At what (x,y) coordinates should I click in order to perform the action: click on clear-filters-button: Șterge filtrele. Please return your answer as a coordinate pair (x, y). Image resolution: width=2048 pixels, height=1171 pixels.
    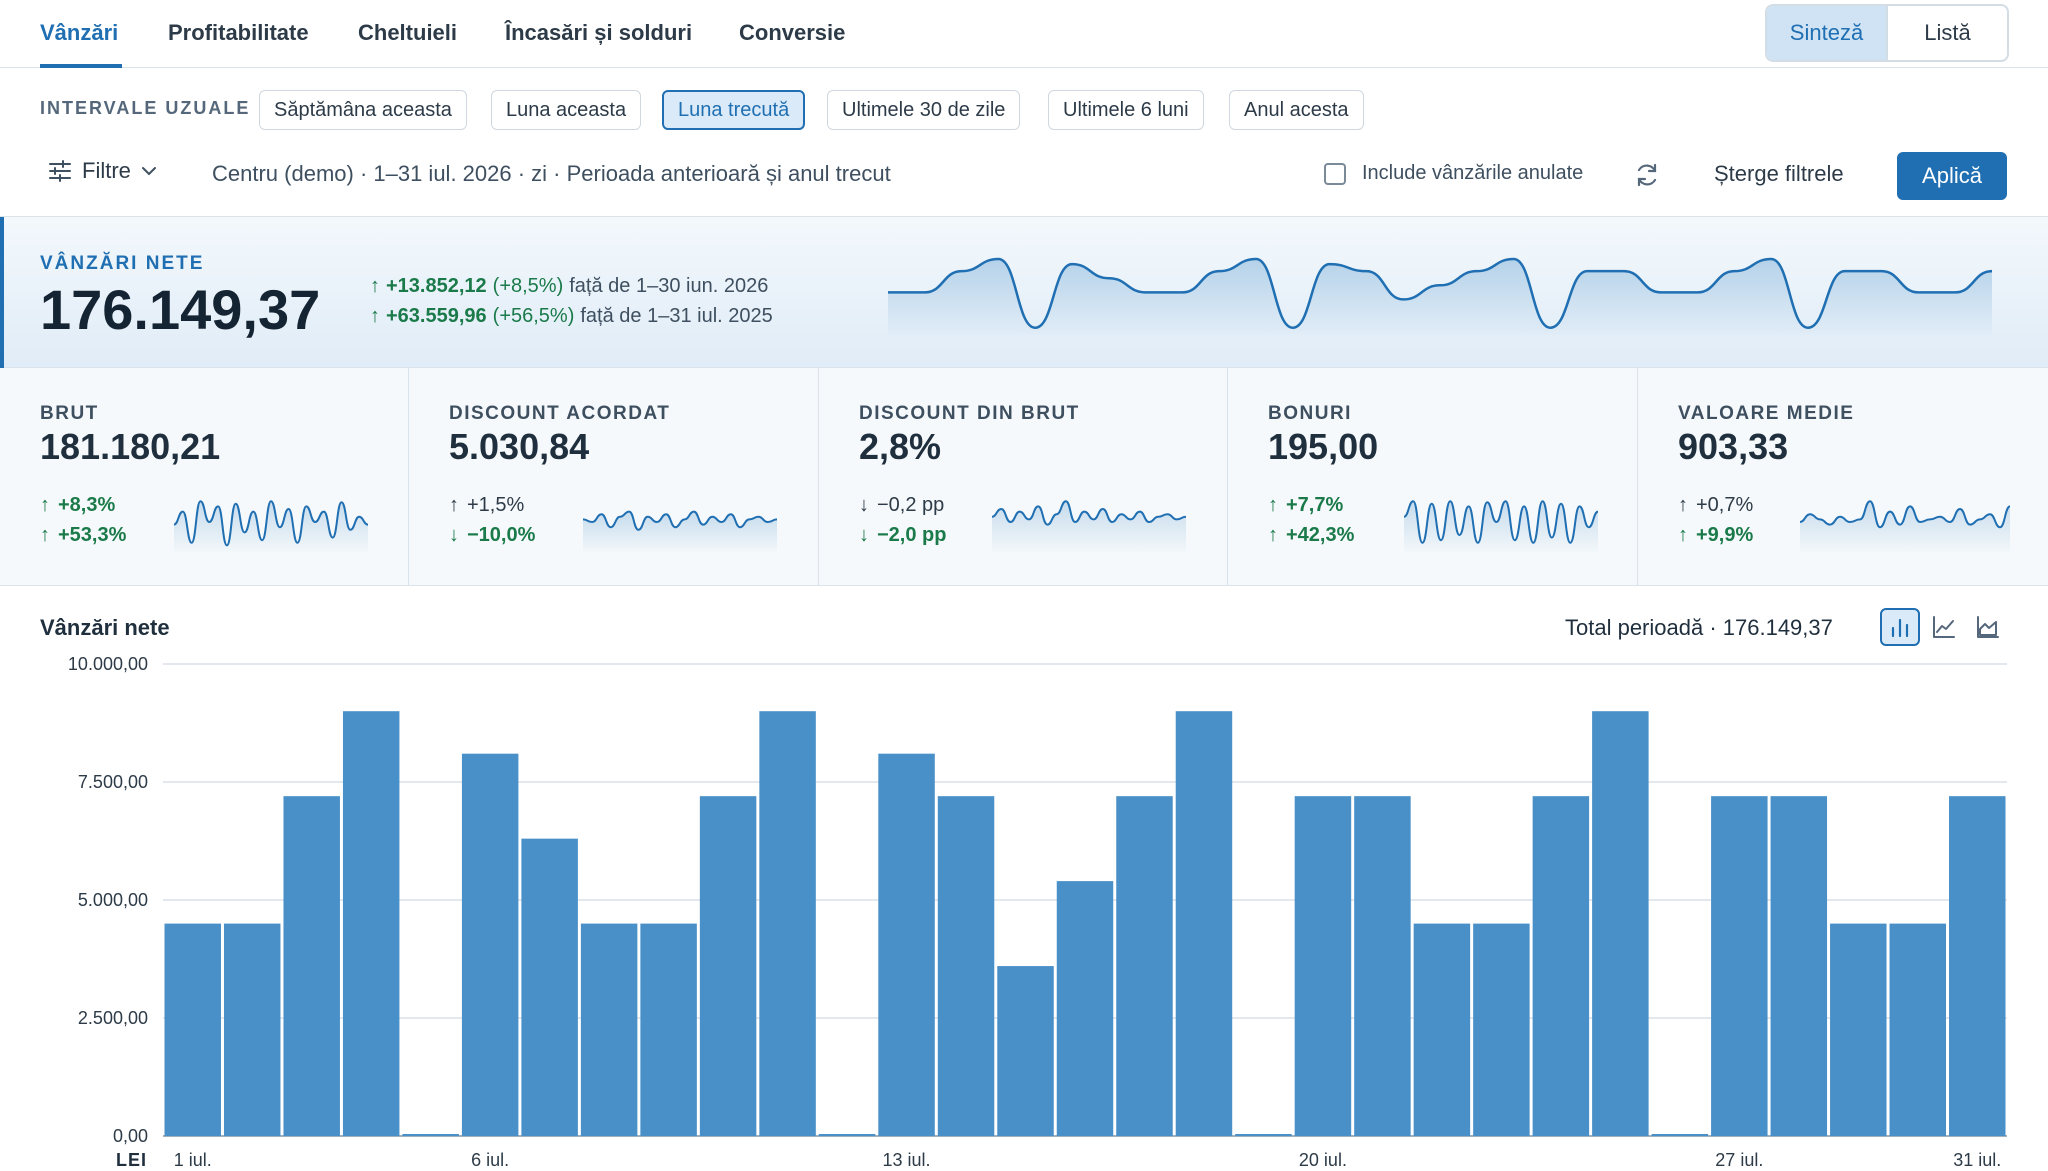
    Looking at the image, I should click on (1779, 173).